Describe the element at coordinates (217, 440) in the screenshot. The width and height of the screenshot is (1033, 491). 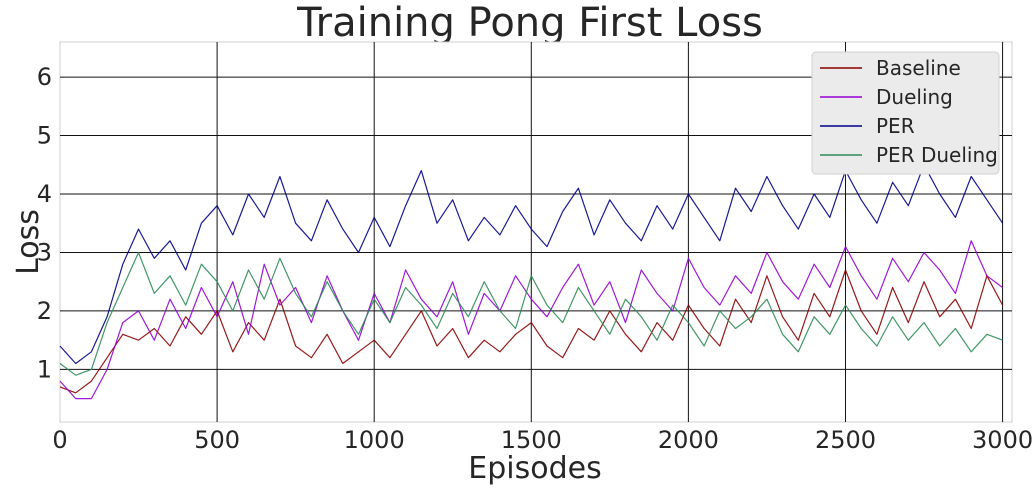
I see `x-tick-label: 500` at that location.